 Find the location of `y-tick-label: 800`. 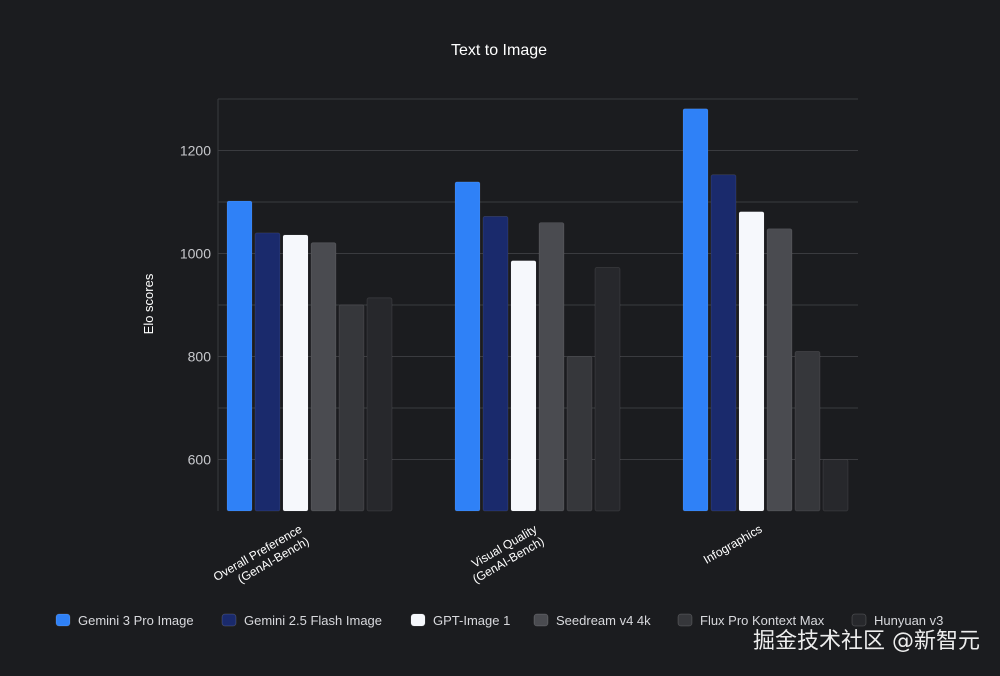

y-tick-label: 800 is located at coordinates (200, 357).